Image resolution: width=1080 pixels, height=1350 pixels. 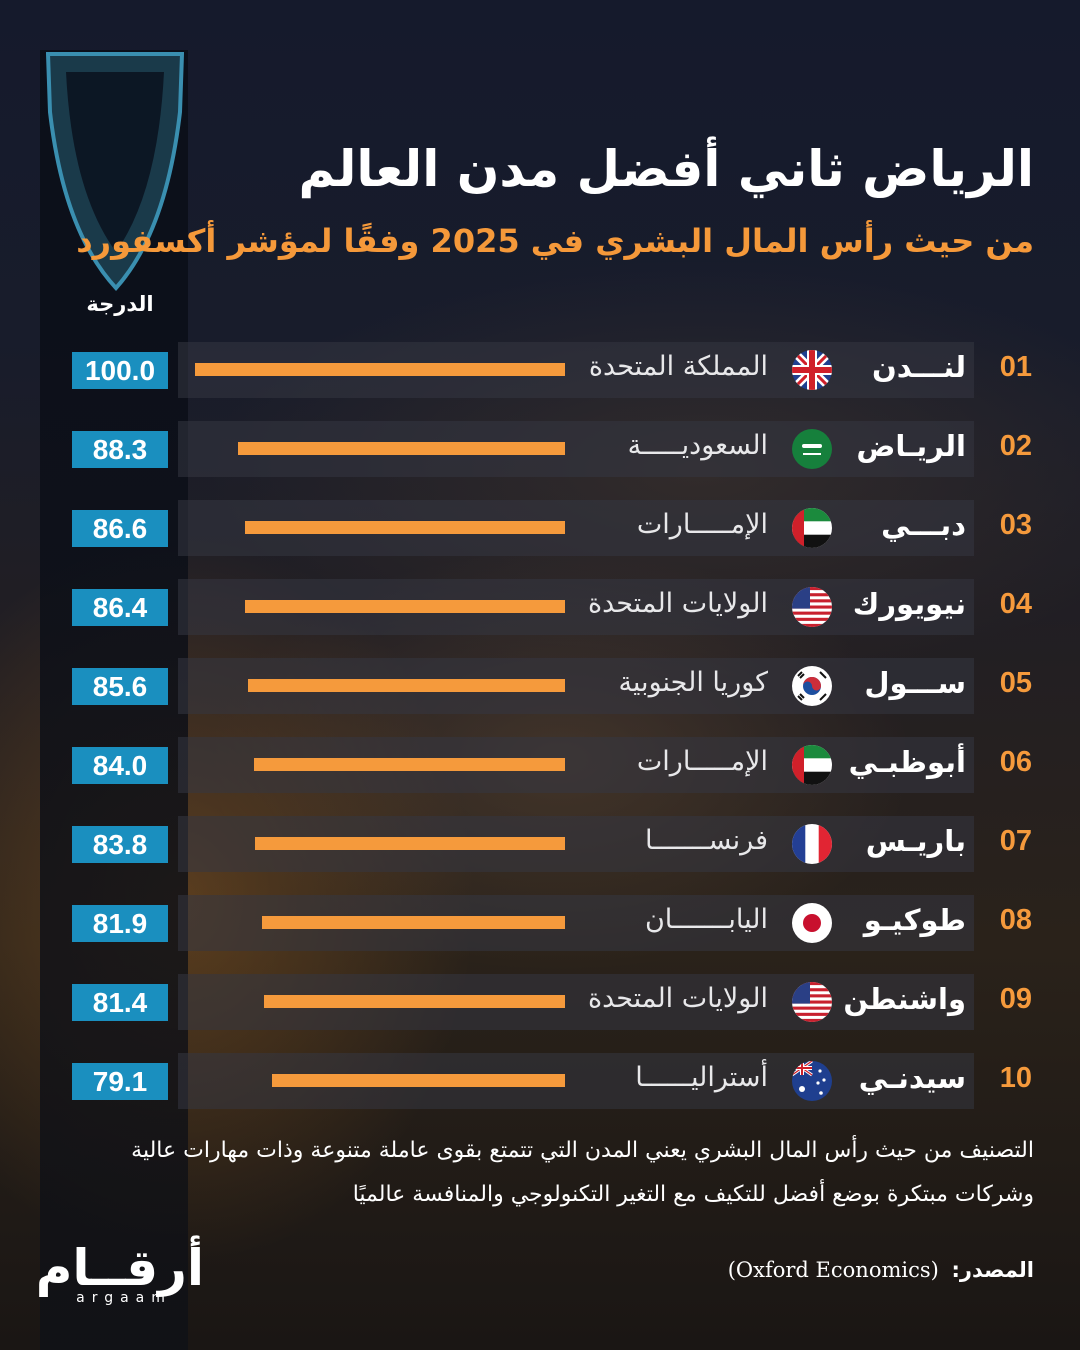 What do you see at coordinates (1015, 762) in the screenshot?
I see `rank-label: 06` at bounding box center [1015, 762].